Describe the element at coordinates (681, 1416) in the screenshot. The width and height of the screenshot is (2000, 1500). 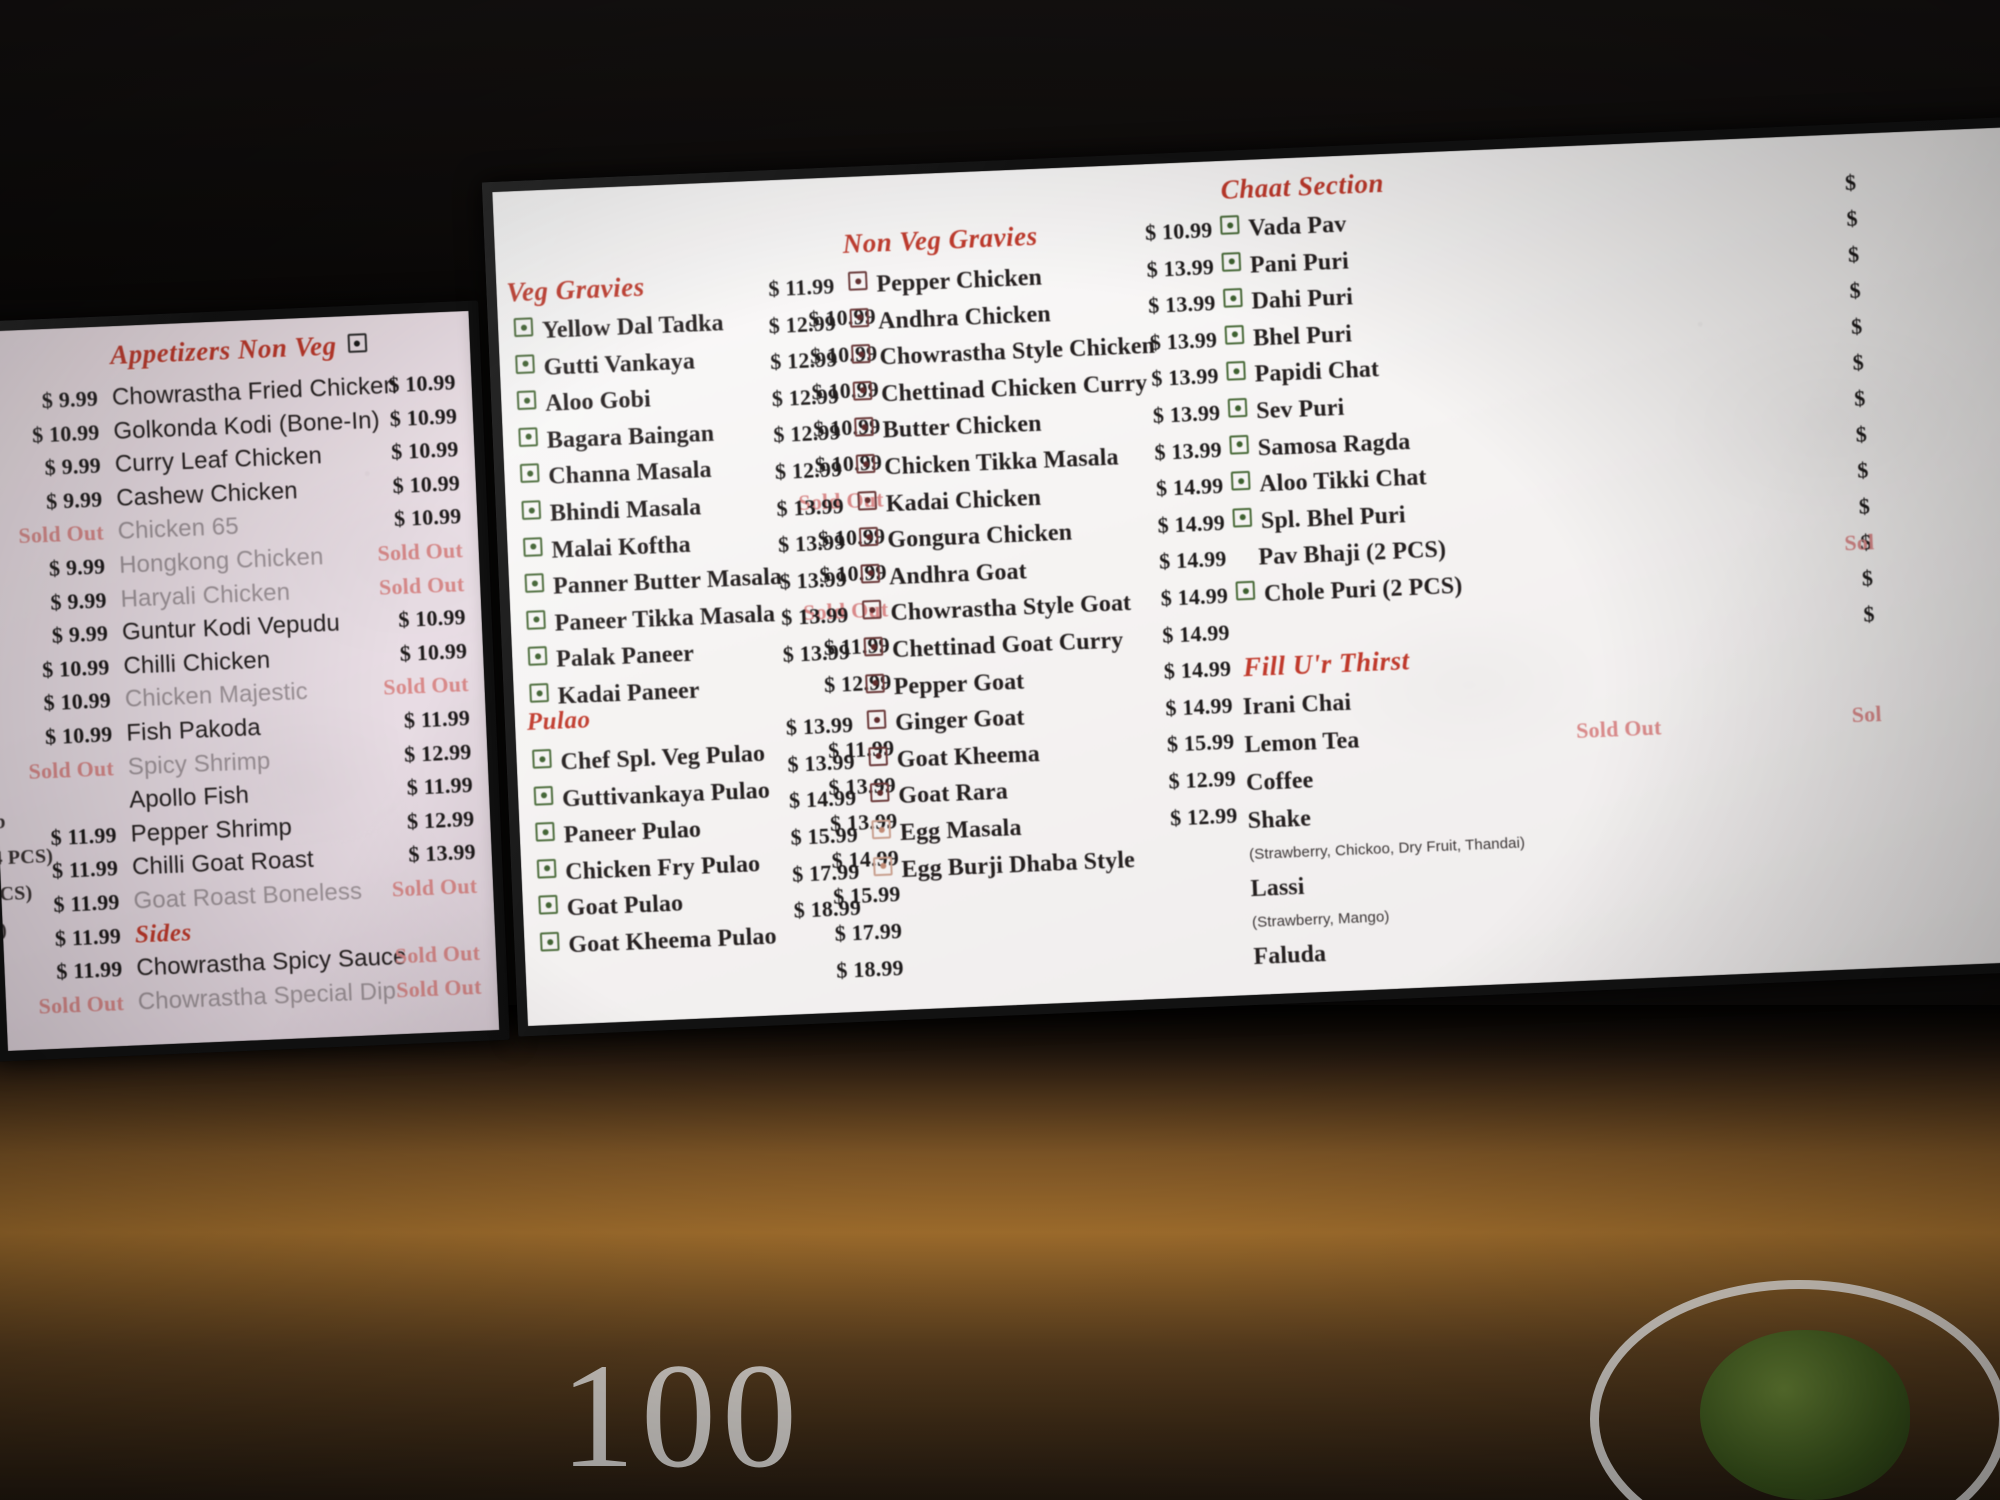
I see `background-logo-text: 100` at that location.